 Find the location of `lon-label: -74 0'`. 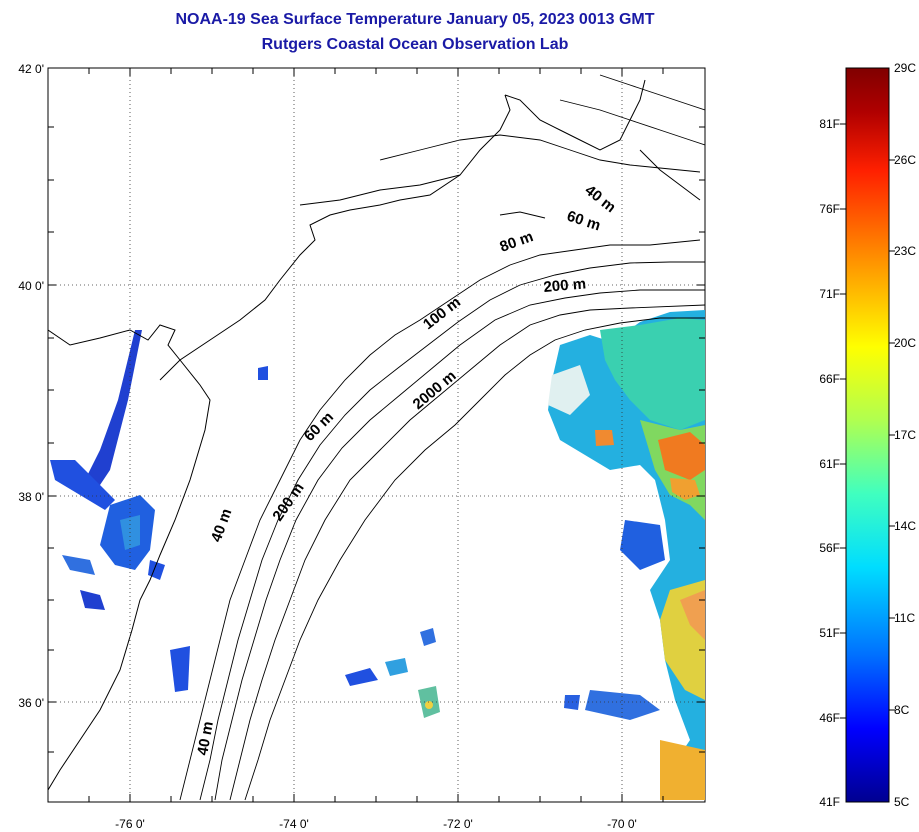

lon-label: -74 0' is located at coordinates (294, 824).